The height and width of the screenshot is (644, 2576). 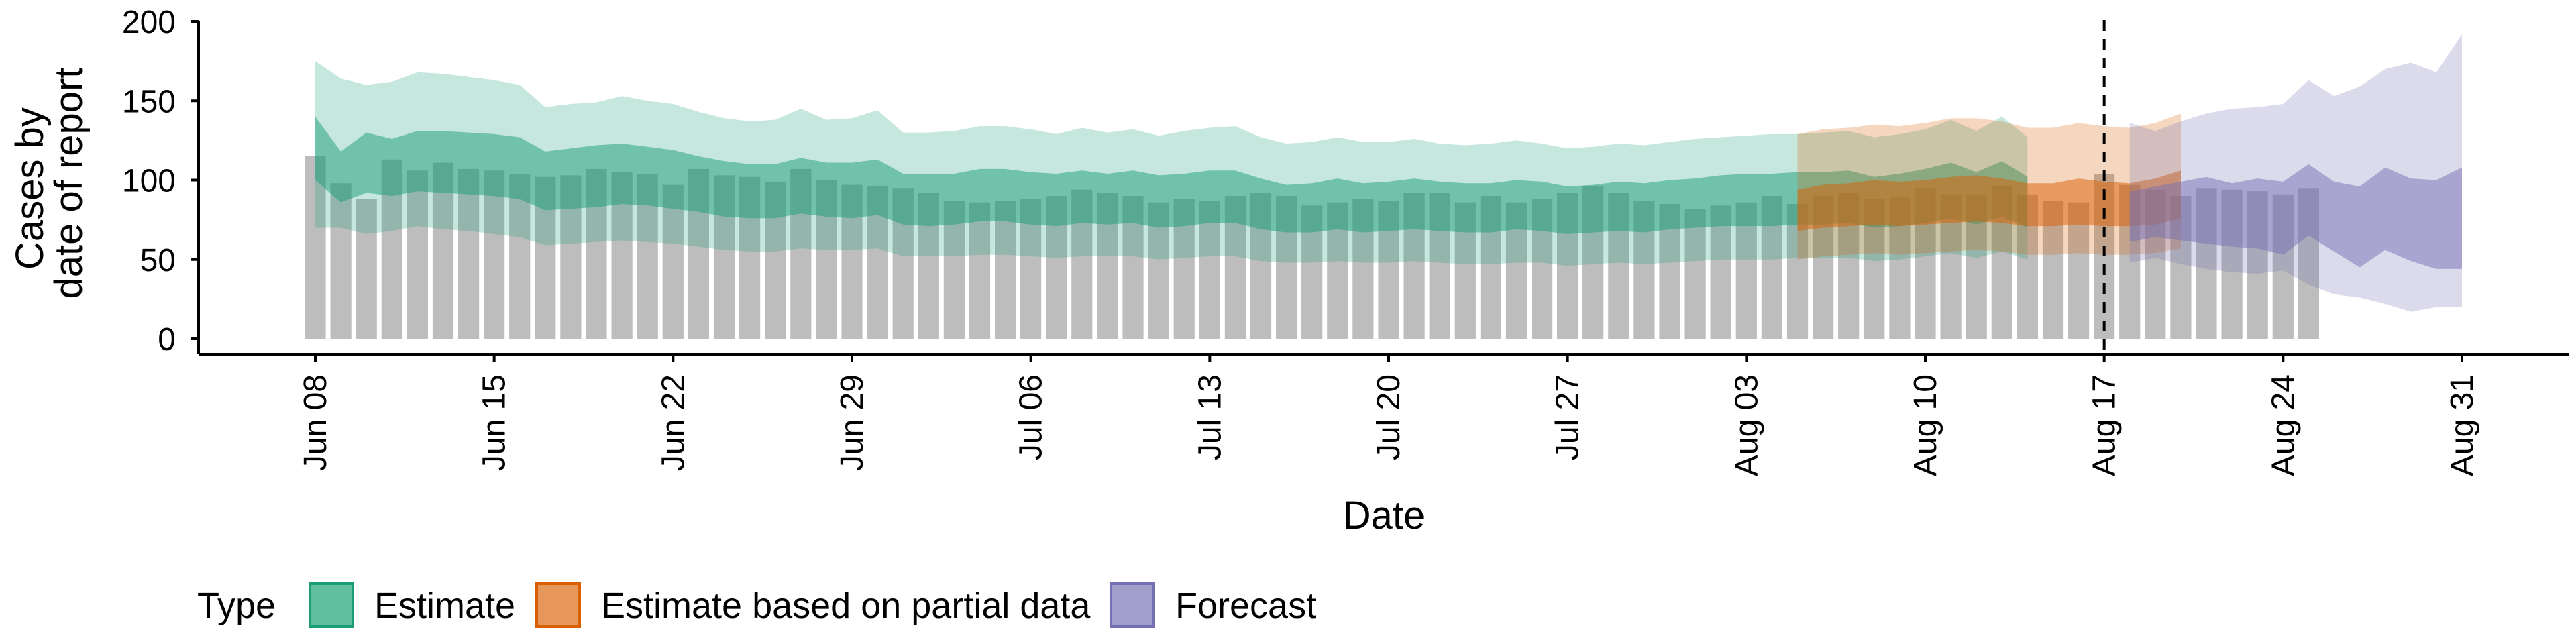 What do you see at coordinates (1384, 515) in the screenshot?
I see `x-axis-title: Date` at bounding box center [1384, 515].